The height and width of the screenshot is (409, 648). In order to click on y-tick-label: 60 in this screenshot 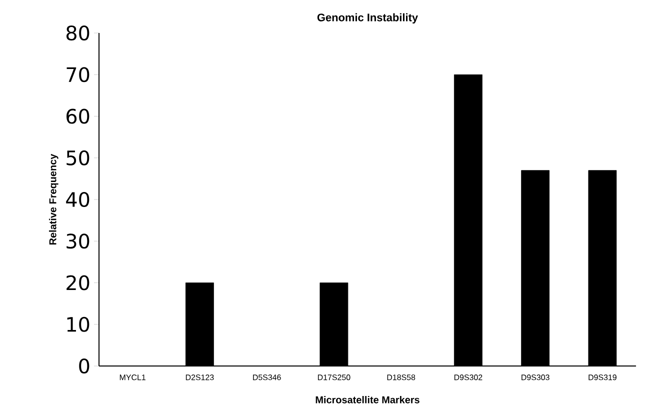, I will do `click(78, 116)`.